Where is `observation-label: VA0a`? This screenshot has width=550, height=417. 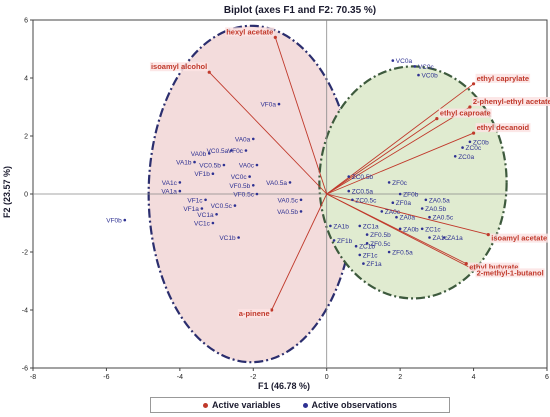 observation-label: VA0a is located at coordinates (243, 139).